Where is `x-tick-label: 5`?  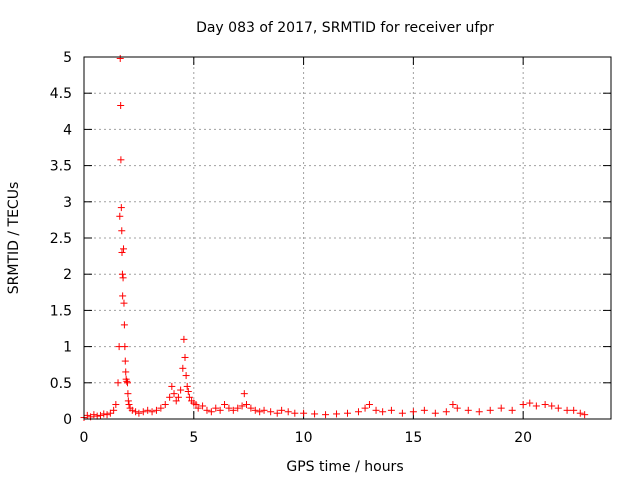
x-tick-label: 5 is located at coordinates (193, 438).